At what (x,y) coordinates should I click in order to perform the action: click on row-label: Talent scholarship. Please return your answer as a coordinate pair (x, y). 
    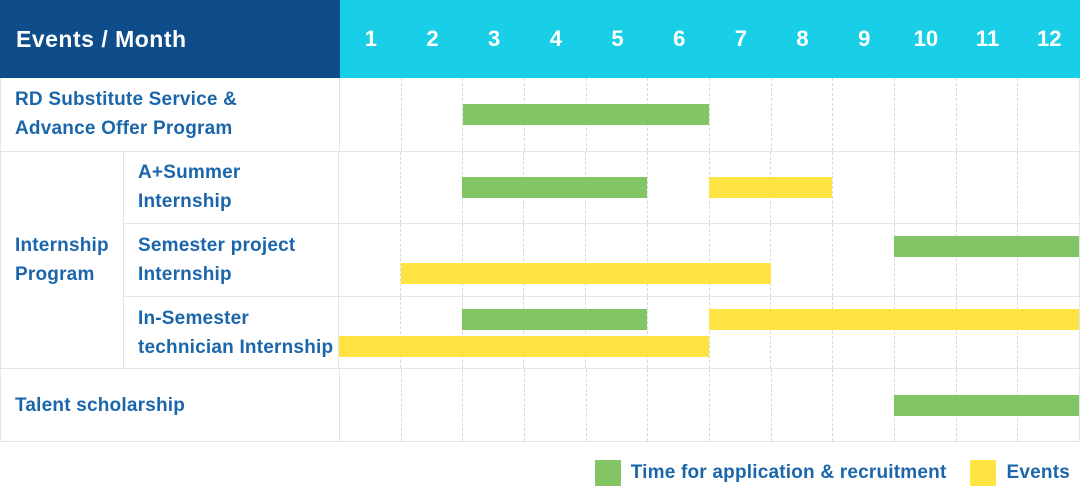
    Looking at the image, I should click on (170, 405).